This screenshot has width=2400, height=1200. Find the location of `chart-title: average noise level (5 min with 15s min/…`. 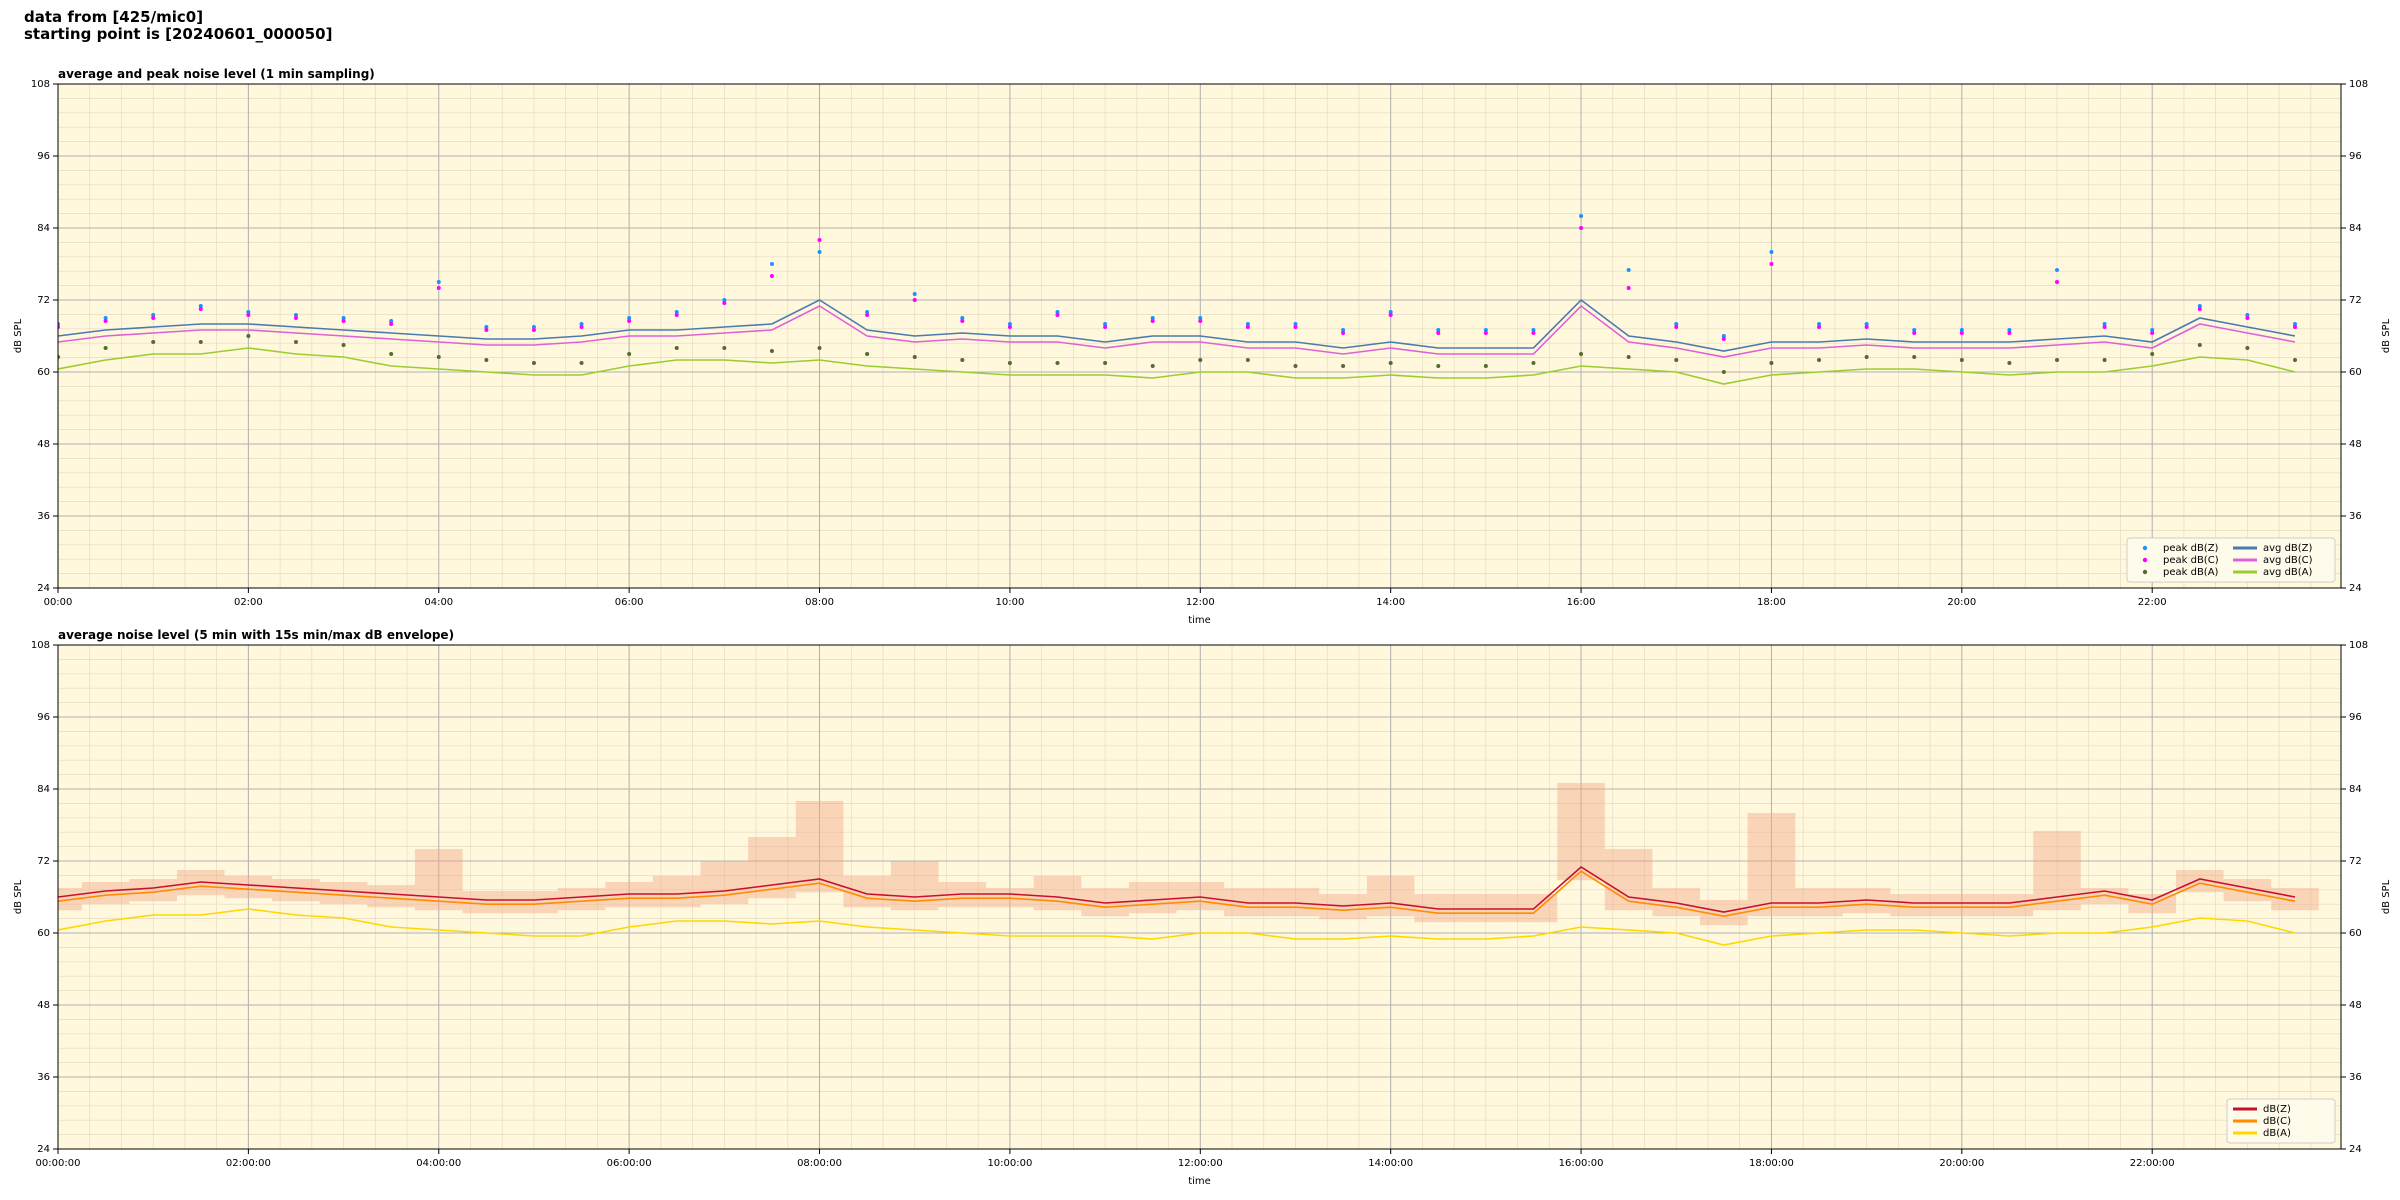

chart-title: average noise level (5 min with 15s min/… is located at coordinates (256, 635).